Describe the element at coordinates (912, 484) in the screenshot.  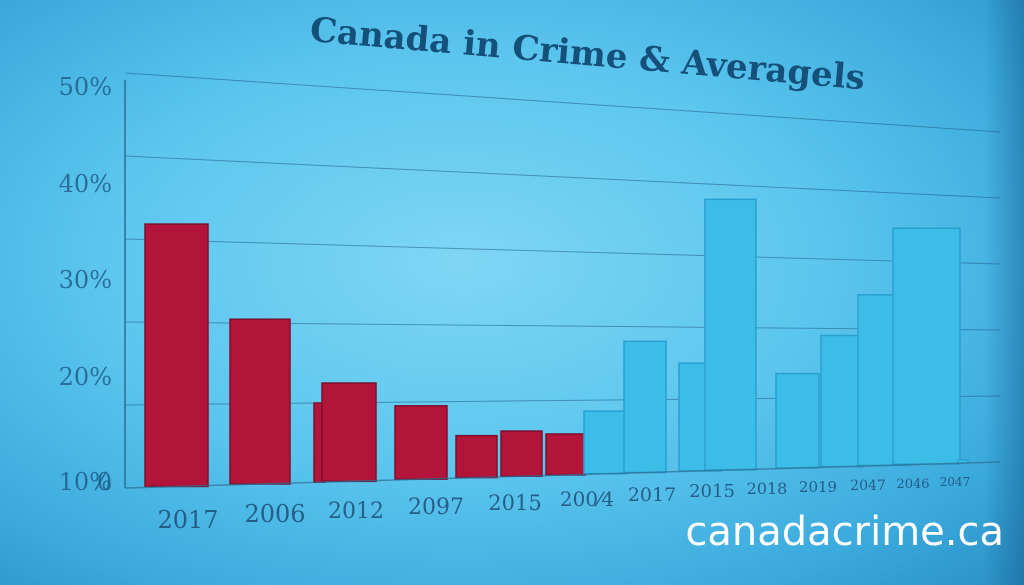
I see `x-tick-label: 2046` at that location.